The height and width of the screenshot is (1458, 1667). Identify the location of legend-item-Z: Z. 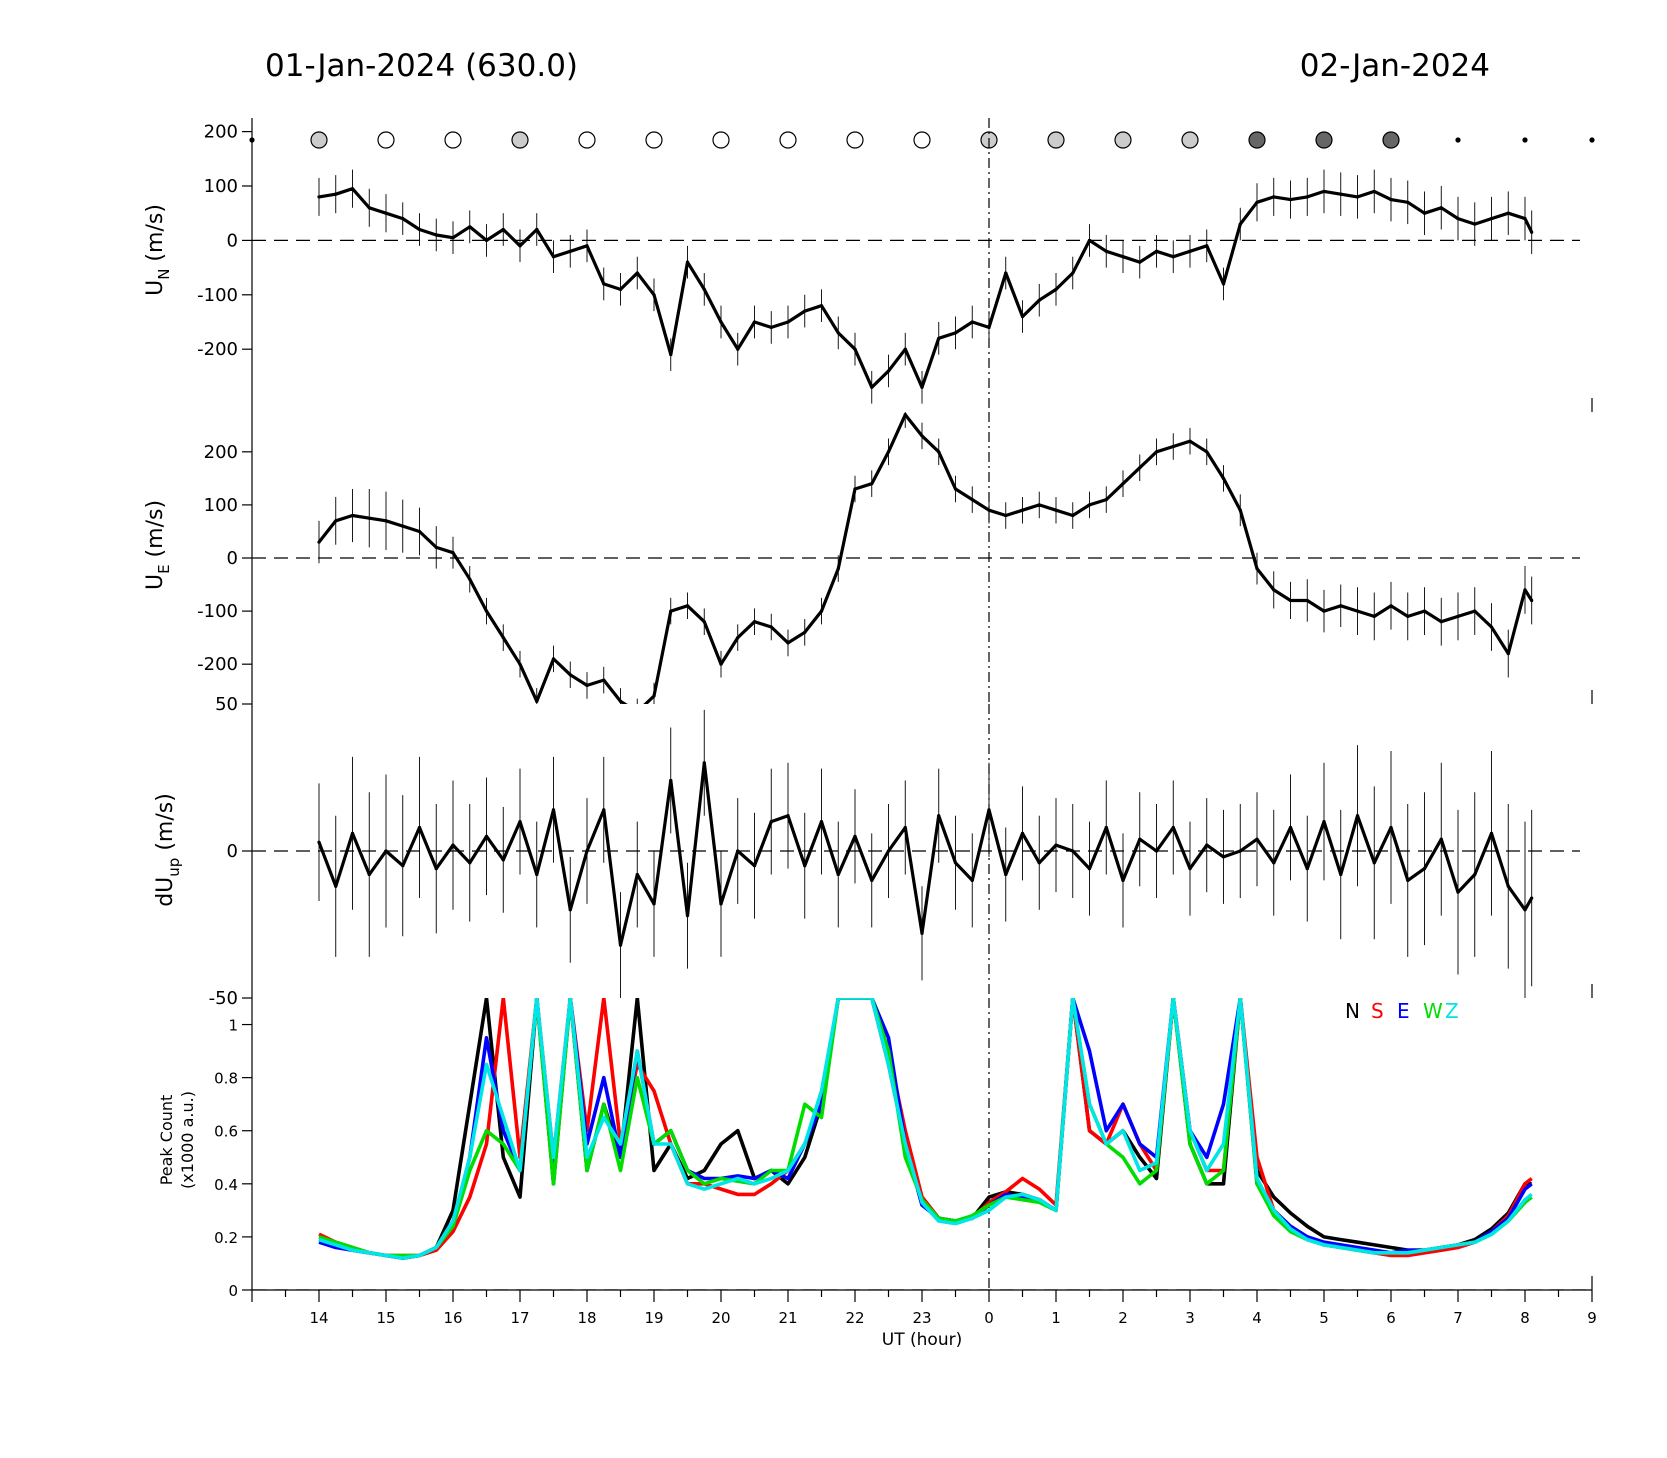
(1452, 1011).